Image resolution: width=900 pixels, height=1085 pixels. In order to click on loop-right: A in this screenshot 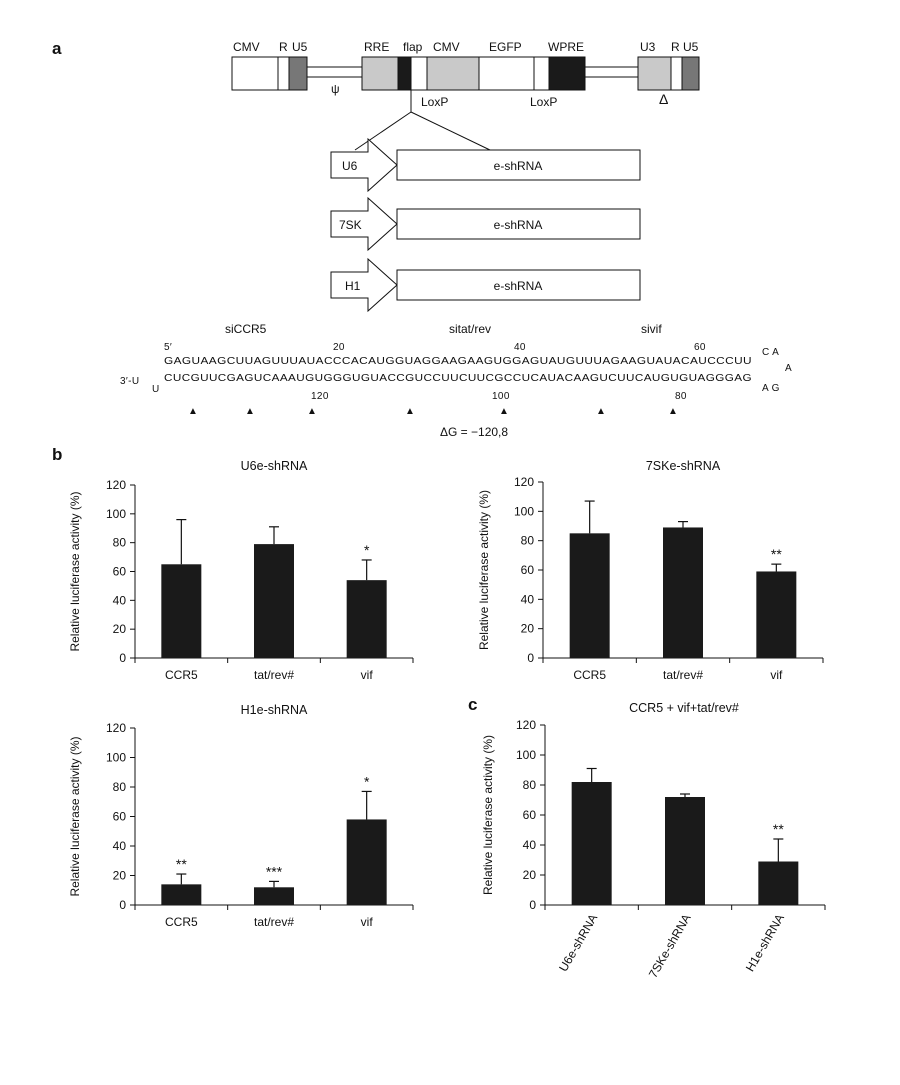, I will do `click(788, 368)`.